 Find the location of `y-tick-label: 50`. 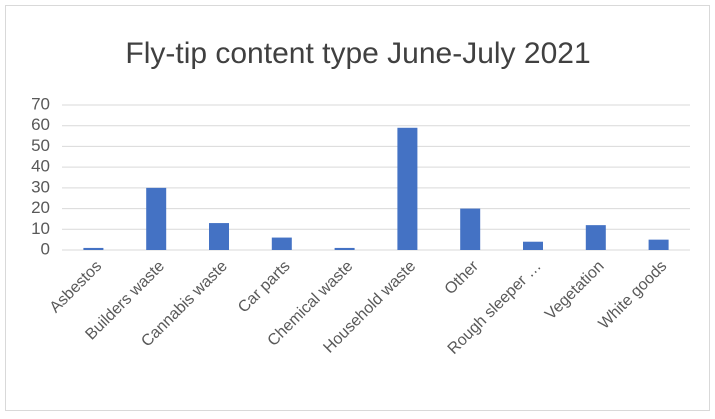

y-tick-label: 50 is located at coordinates (40, 145).